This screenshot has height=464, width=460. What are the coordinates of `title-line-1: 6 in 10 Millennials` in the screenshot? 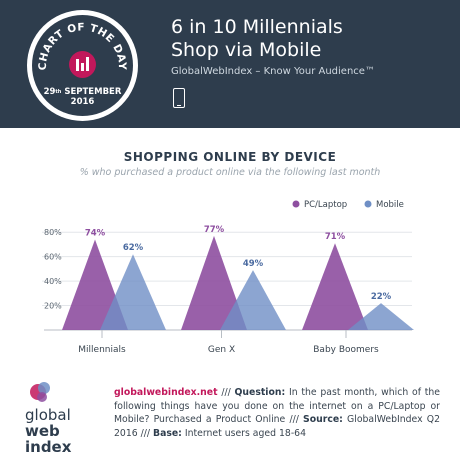 It's located at (257, 27).